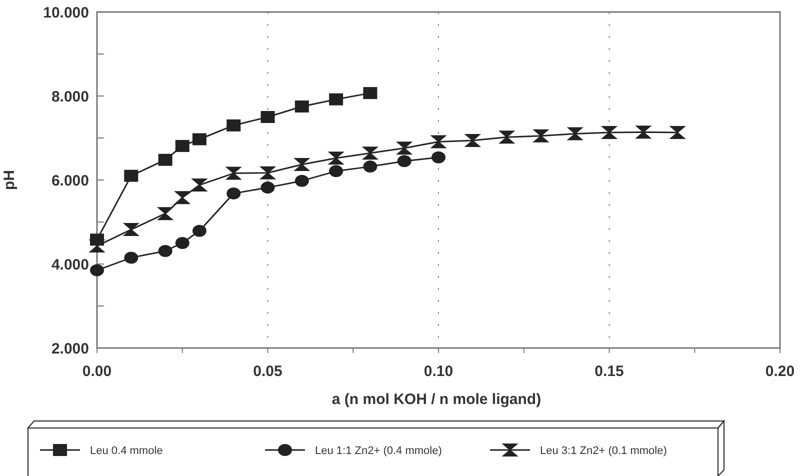 This screenshot has height=476, width=802. I want to click on legend-label: Leu 1:1 Zn2+ (0.4 mmole), so click(378, 450).